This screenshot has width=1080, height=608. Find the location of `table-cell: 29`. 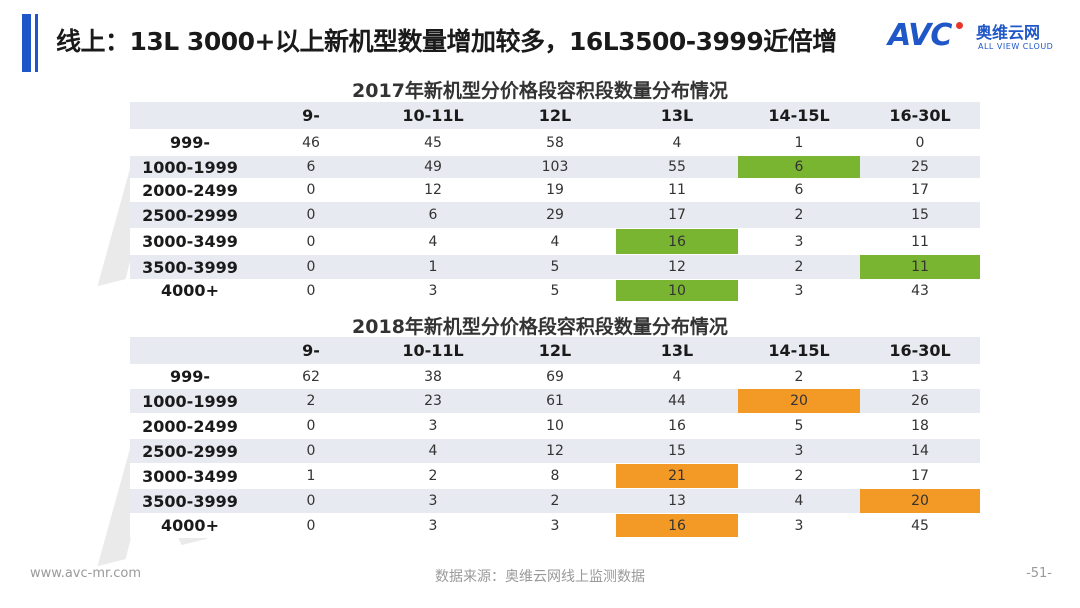

table-cell: 29 is located at coordinates (555, 215).